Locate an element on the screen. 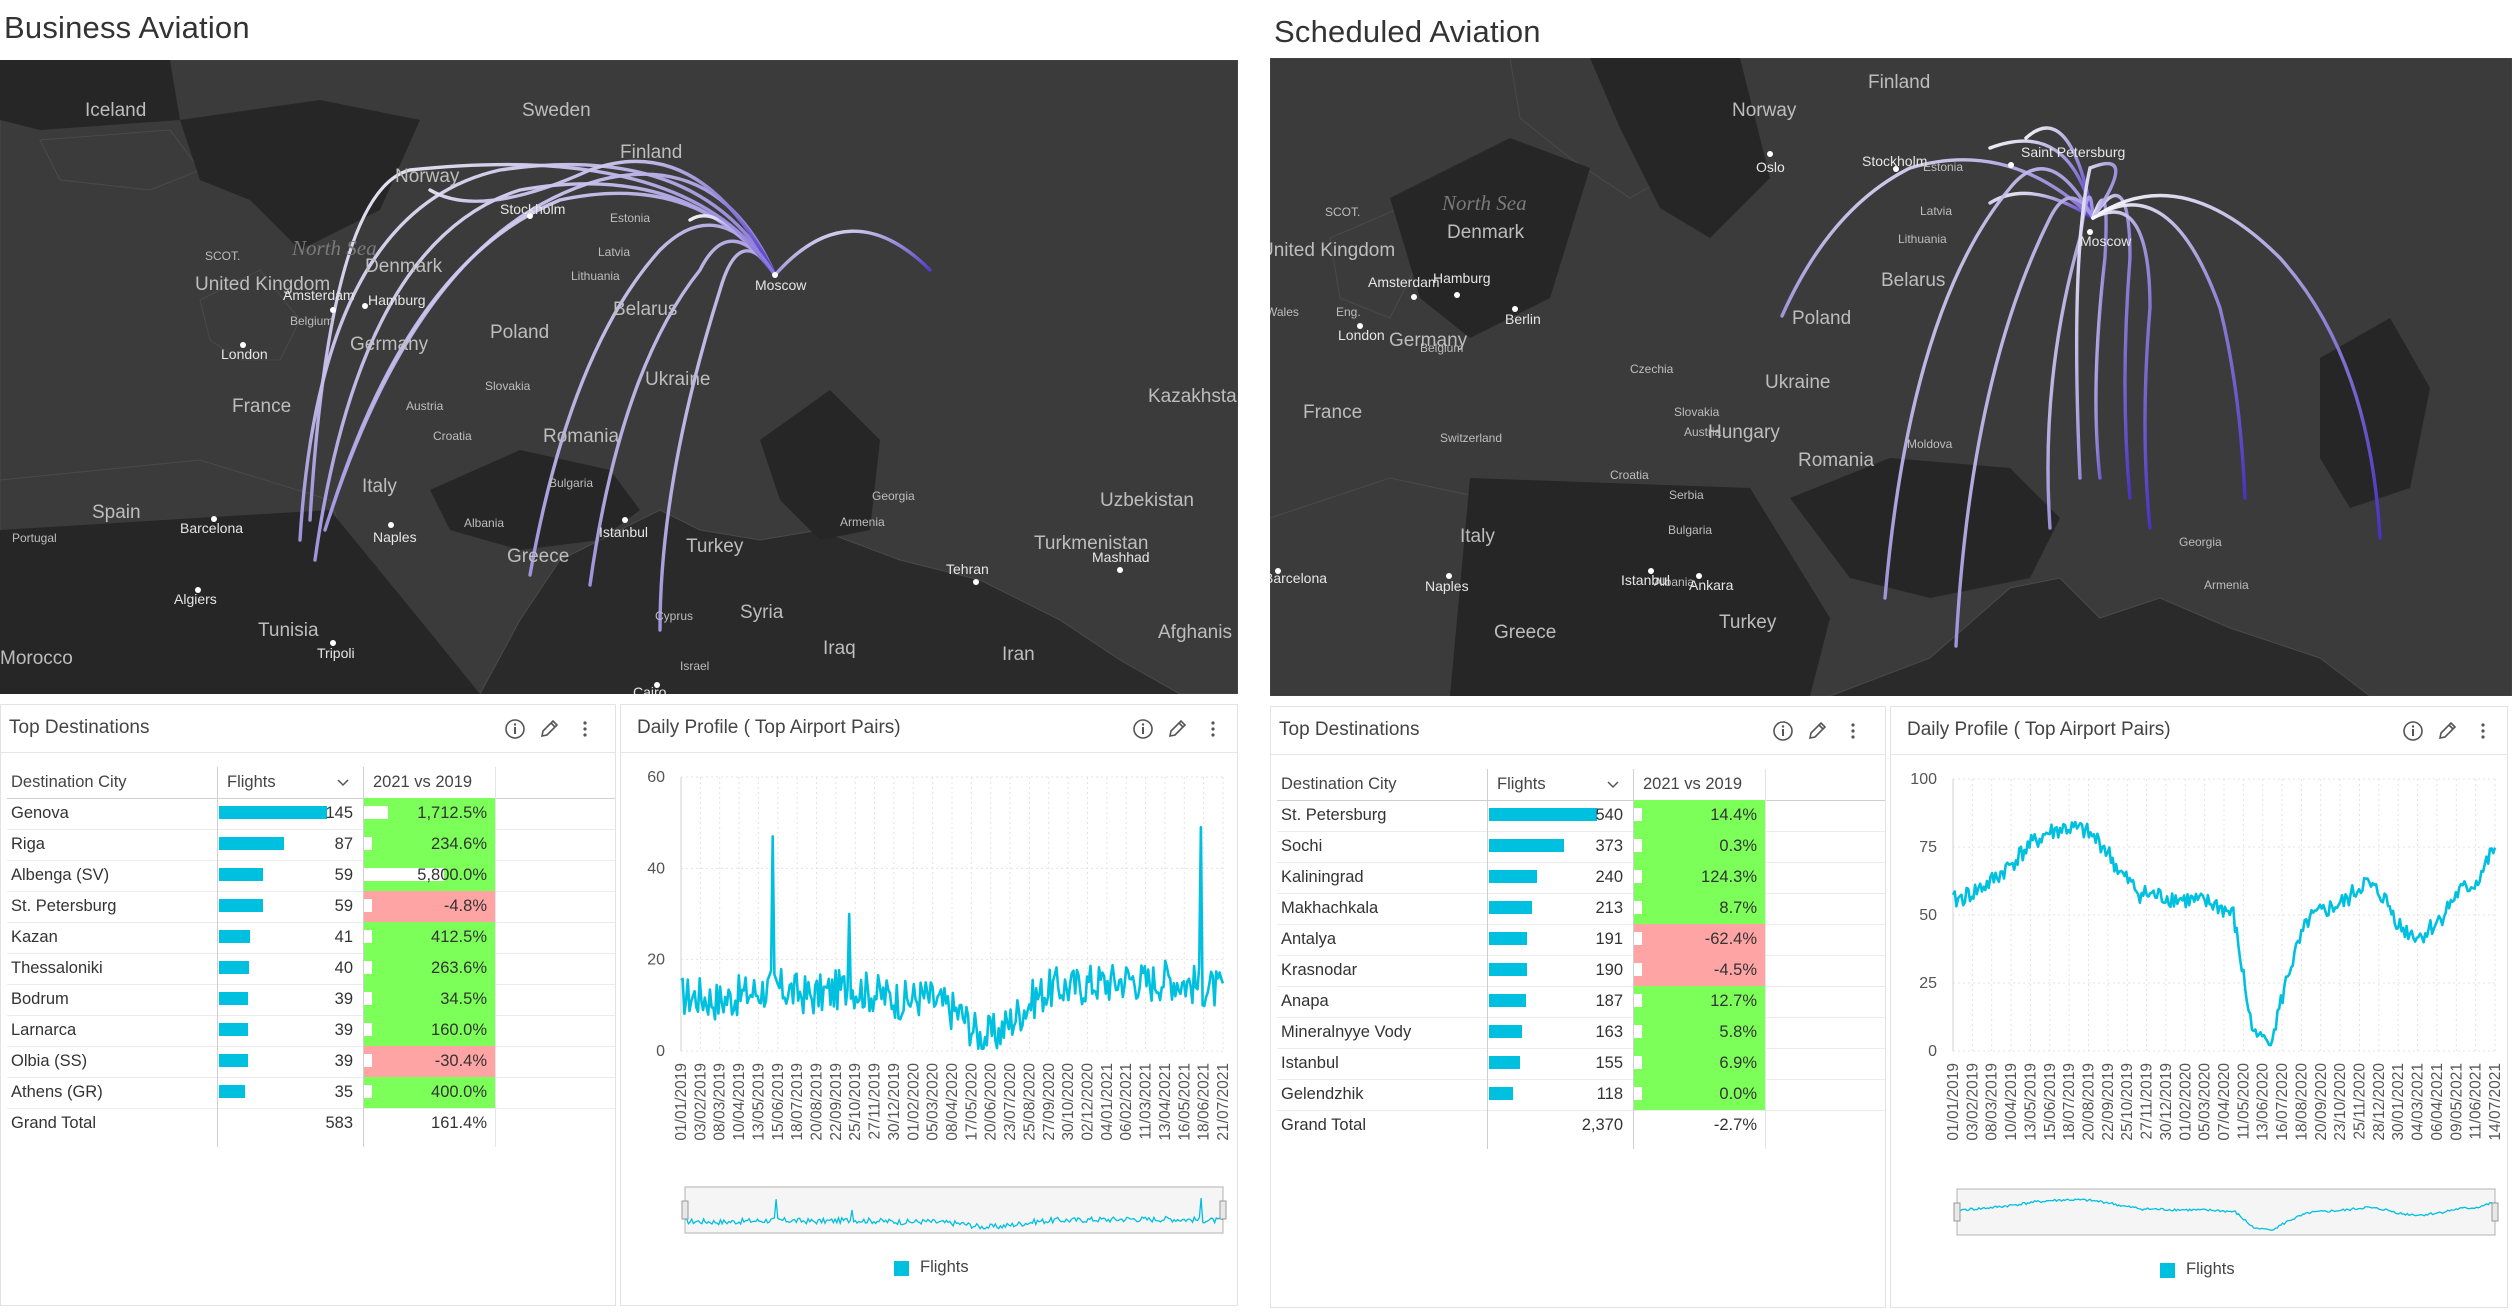 The width and height of the screenshot is (2512, 1312). range-navigator is located at coordinates (954, 1210).